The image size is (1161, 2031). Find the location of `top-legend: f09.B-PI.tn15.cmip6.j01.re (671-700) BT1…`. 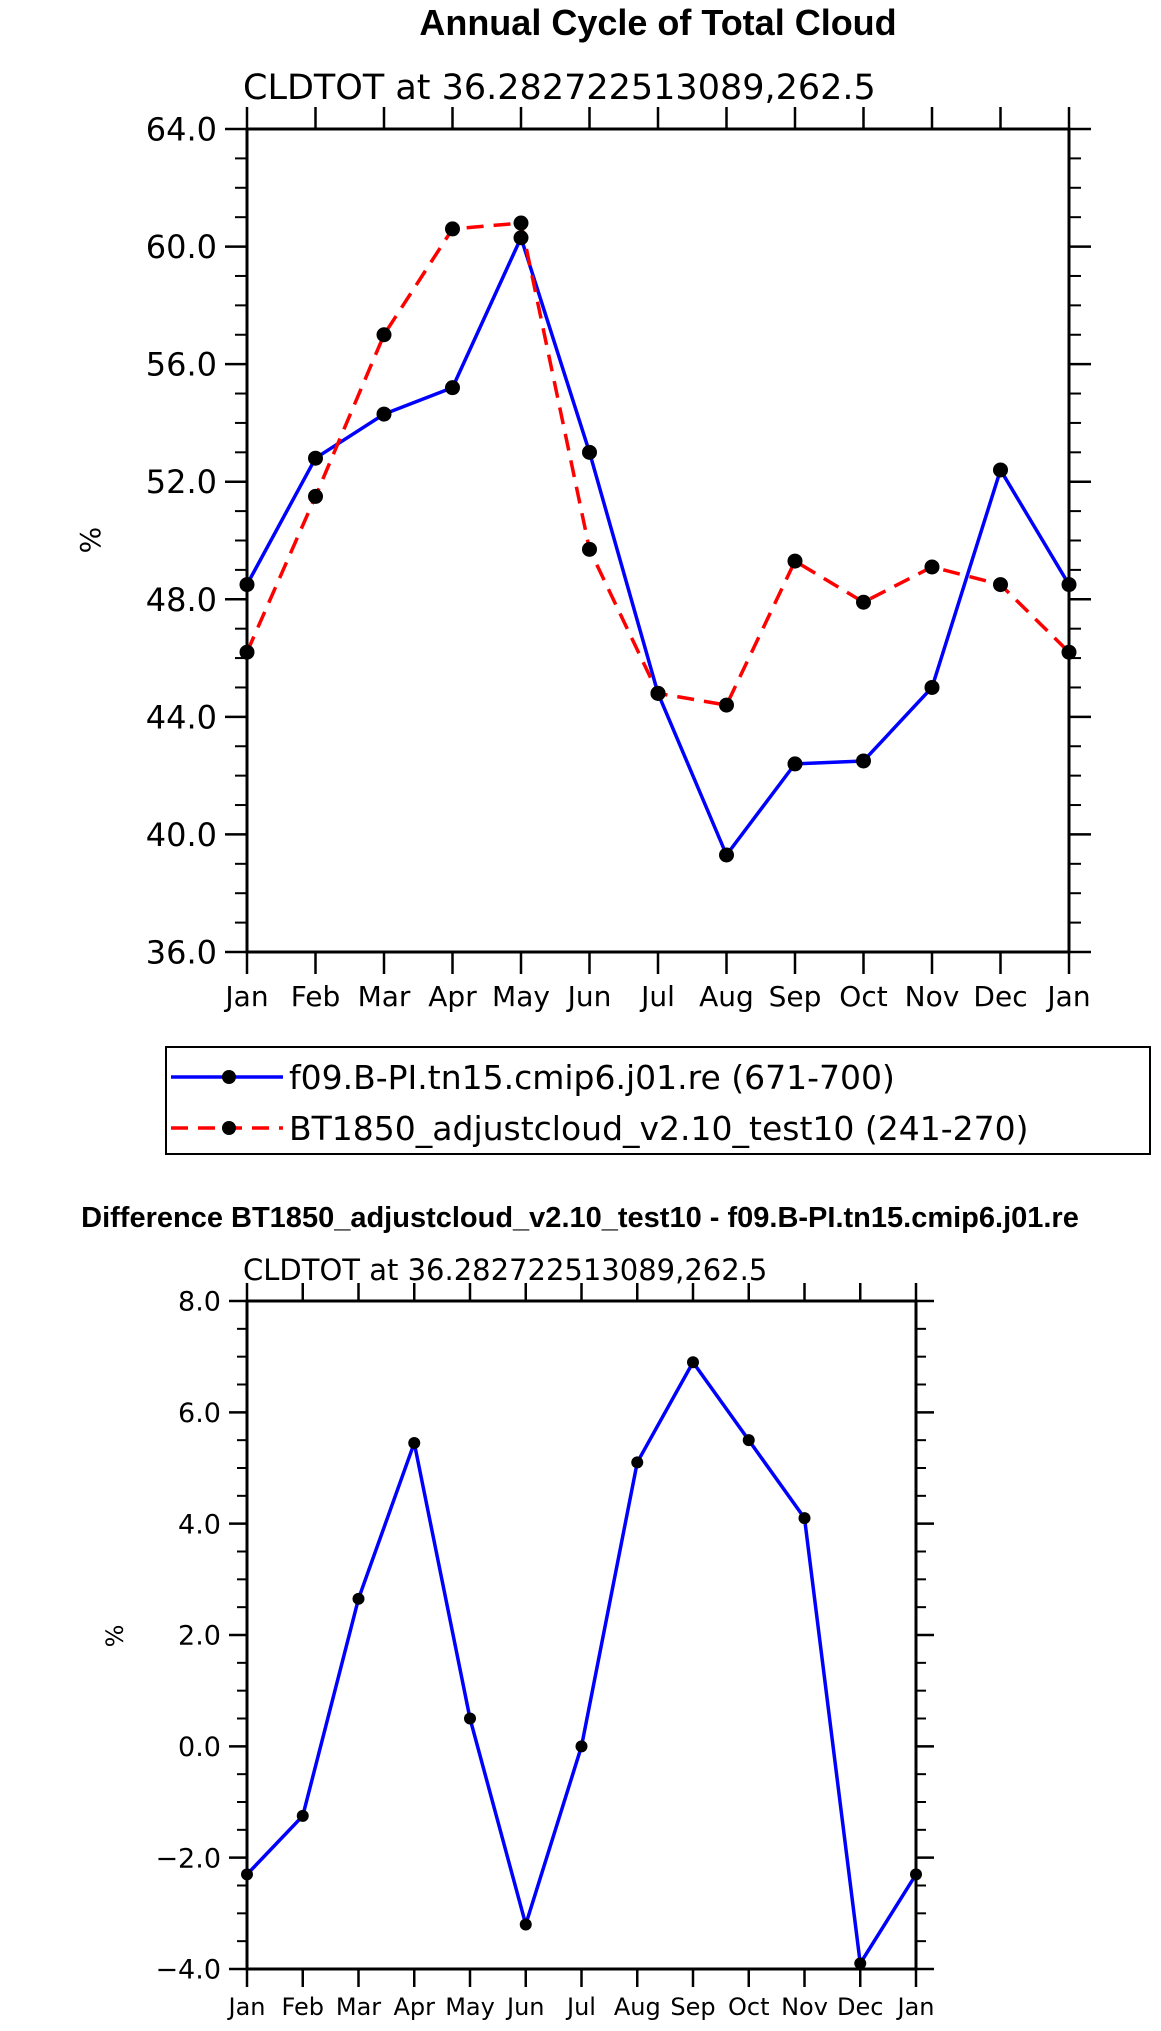

top-legend: f09.B-PI.tn15.cmip6.j01.re (671-700) BT1… is located at coordinates (658, 1100).